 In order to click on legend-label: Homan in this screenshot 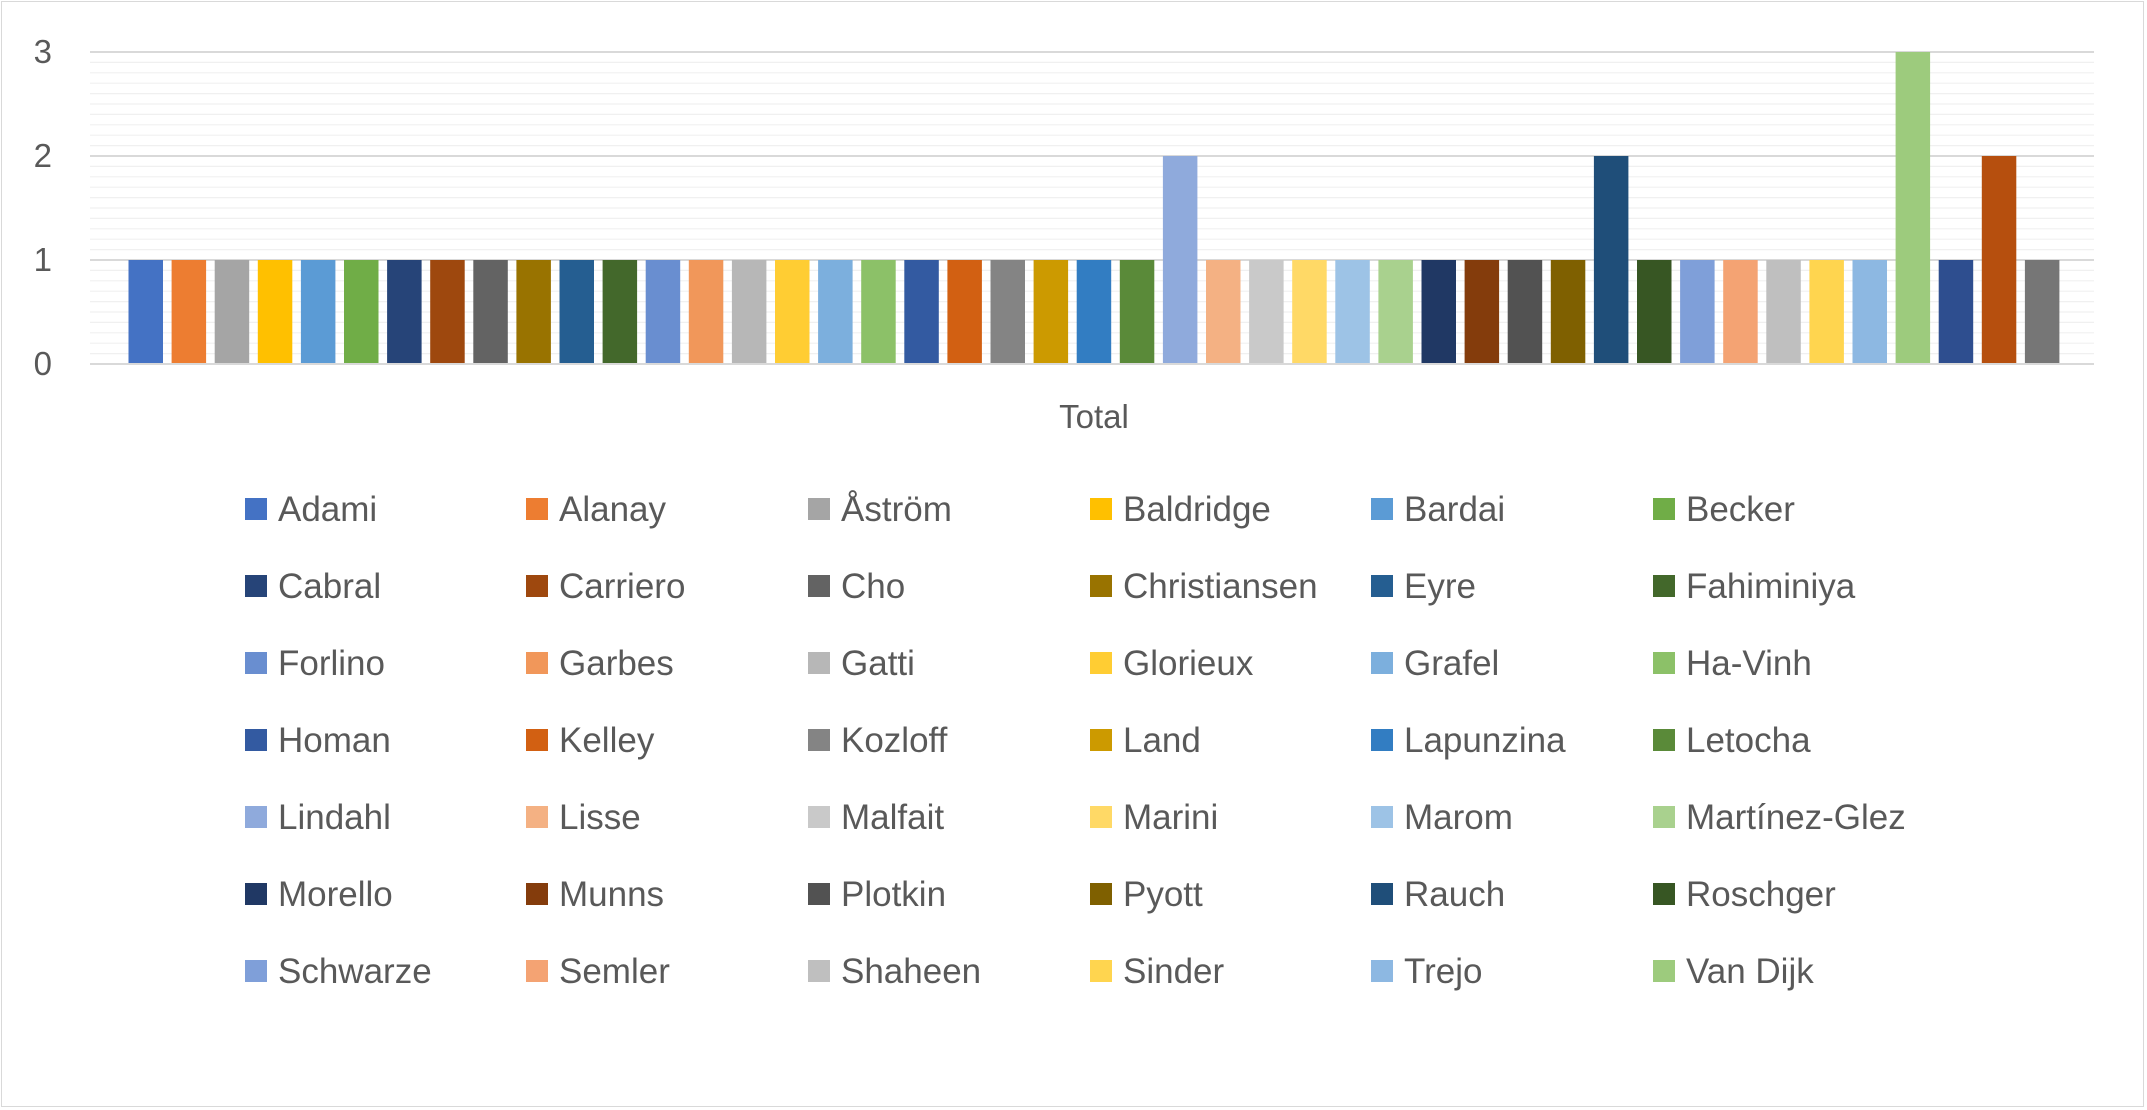, I will do `click(334, 740)`.